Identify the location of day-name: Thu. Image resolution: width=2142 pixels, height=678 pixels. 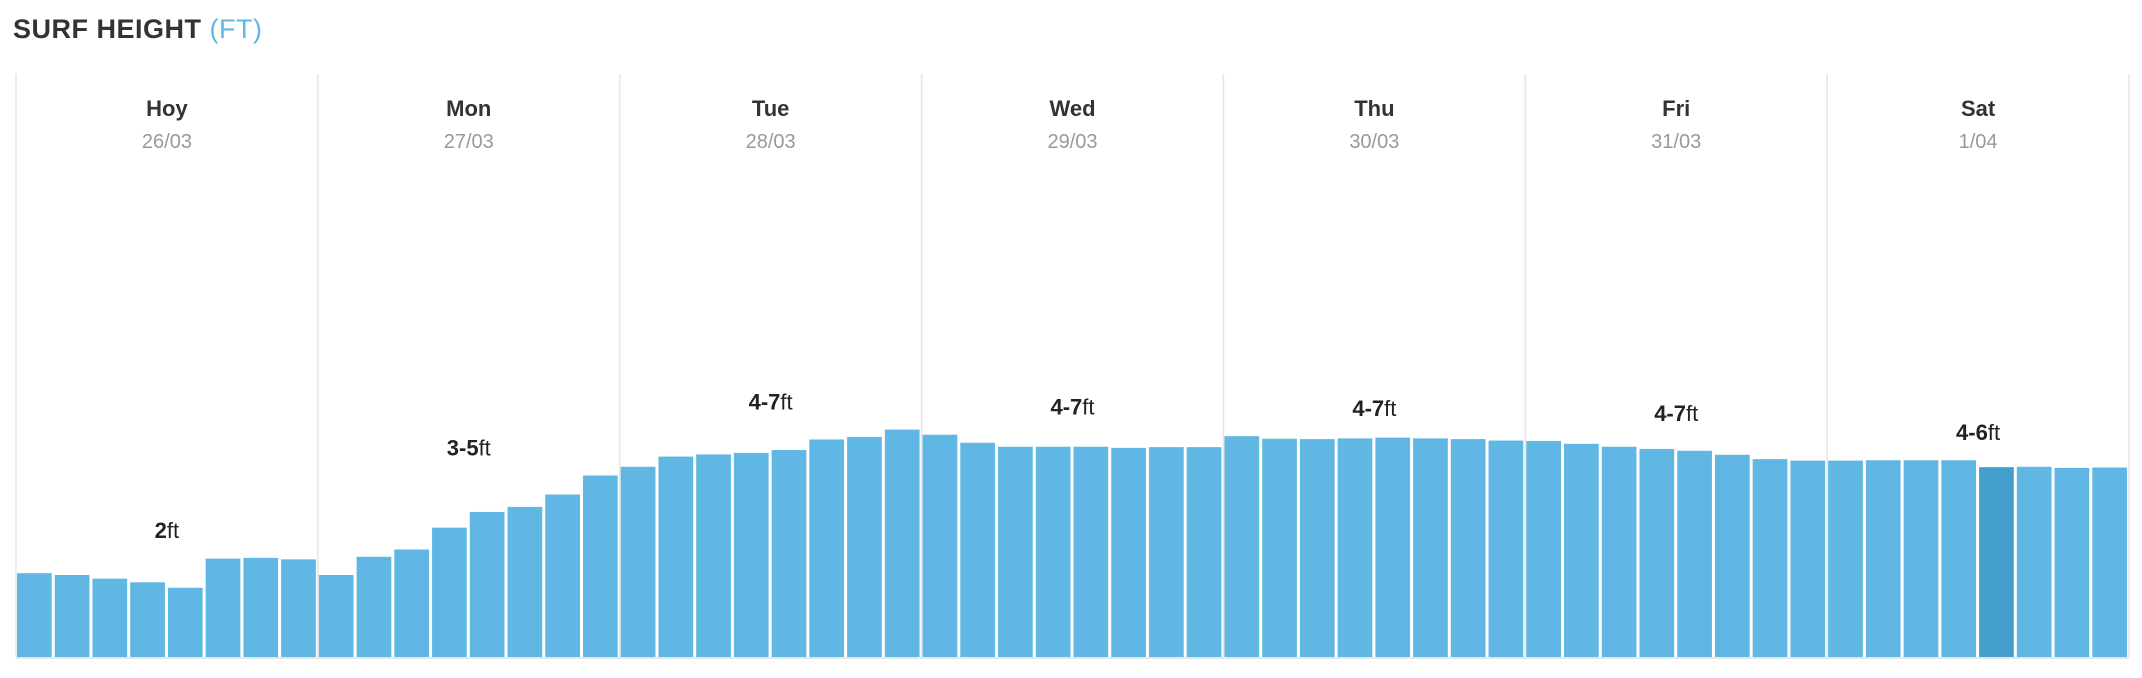
(1374, 108).